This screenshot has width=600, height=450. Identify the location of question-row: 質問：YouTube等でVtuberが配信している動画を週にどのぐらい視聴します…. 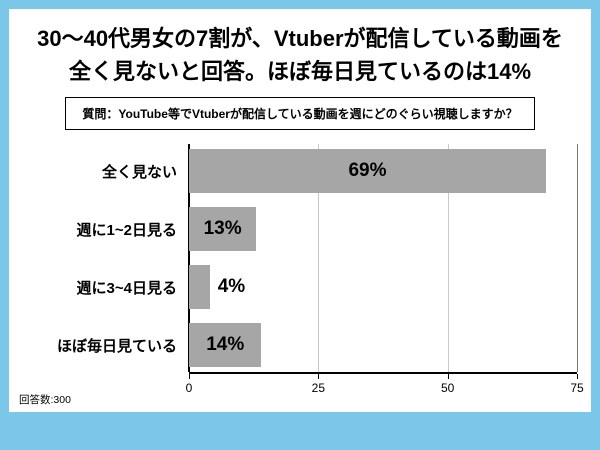
(300, 113).